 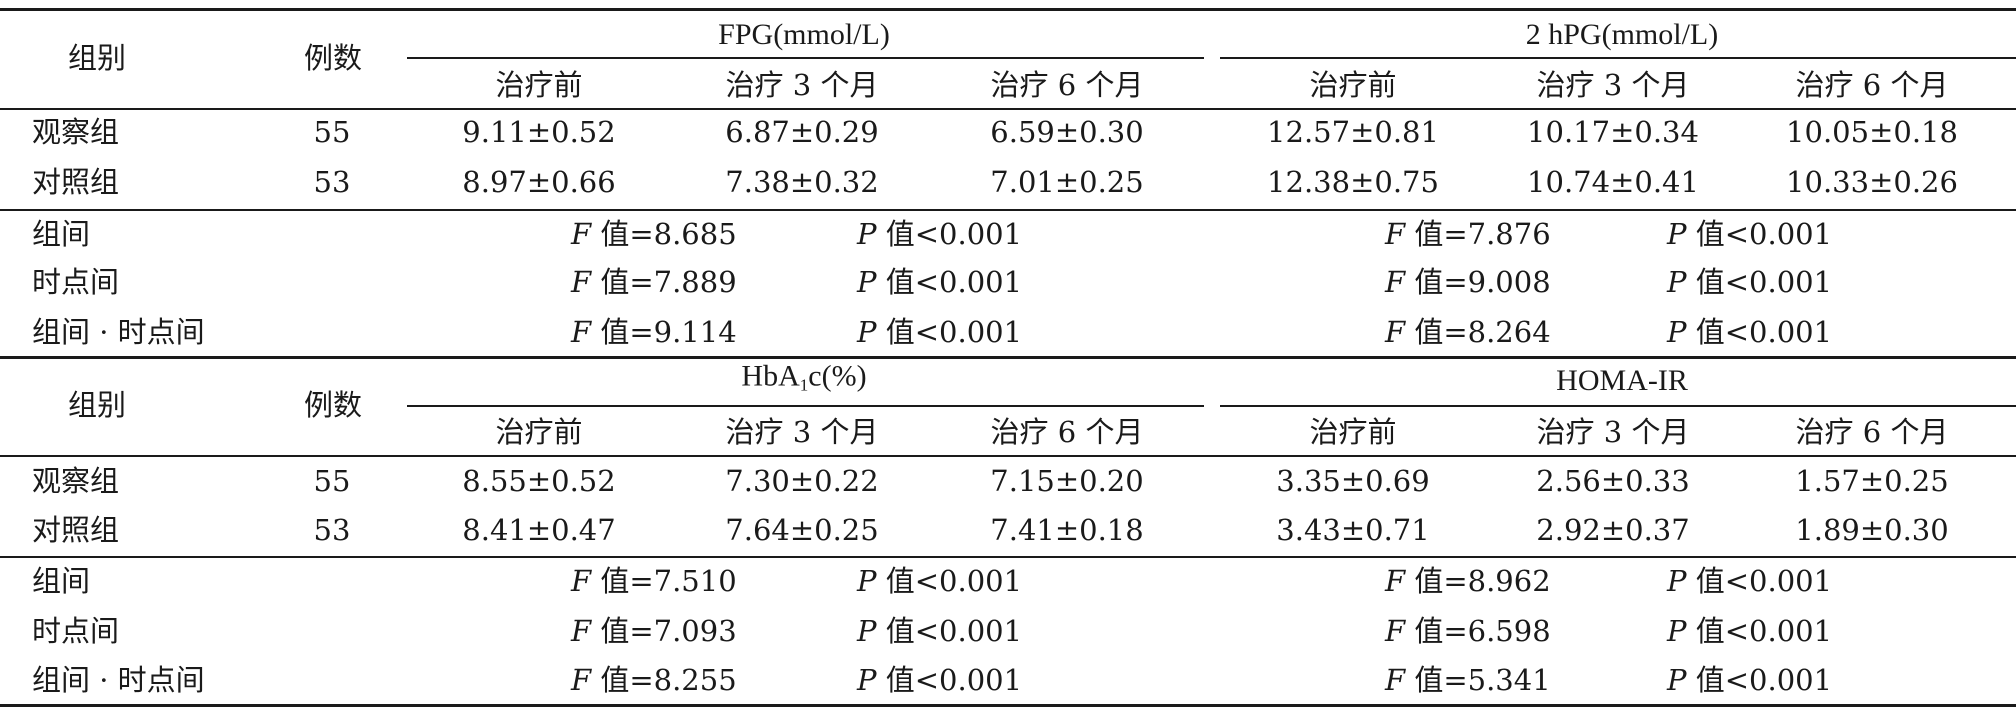 I want to click on value-cell: 10.05±0.18, so click(x=1872, y=132).